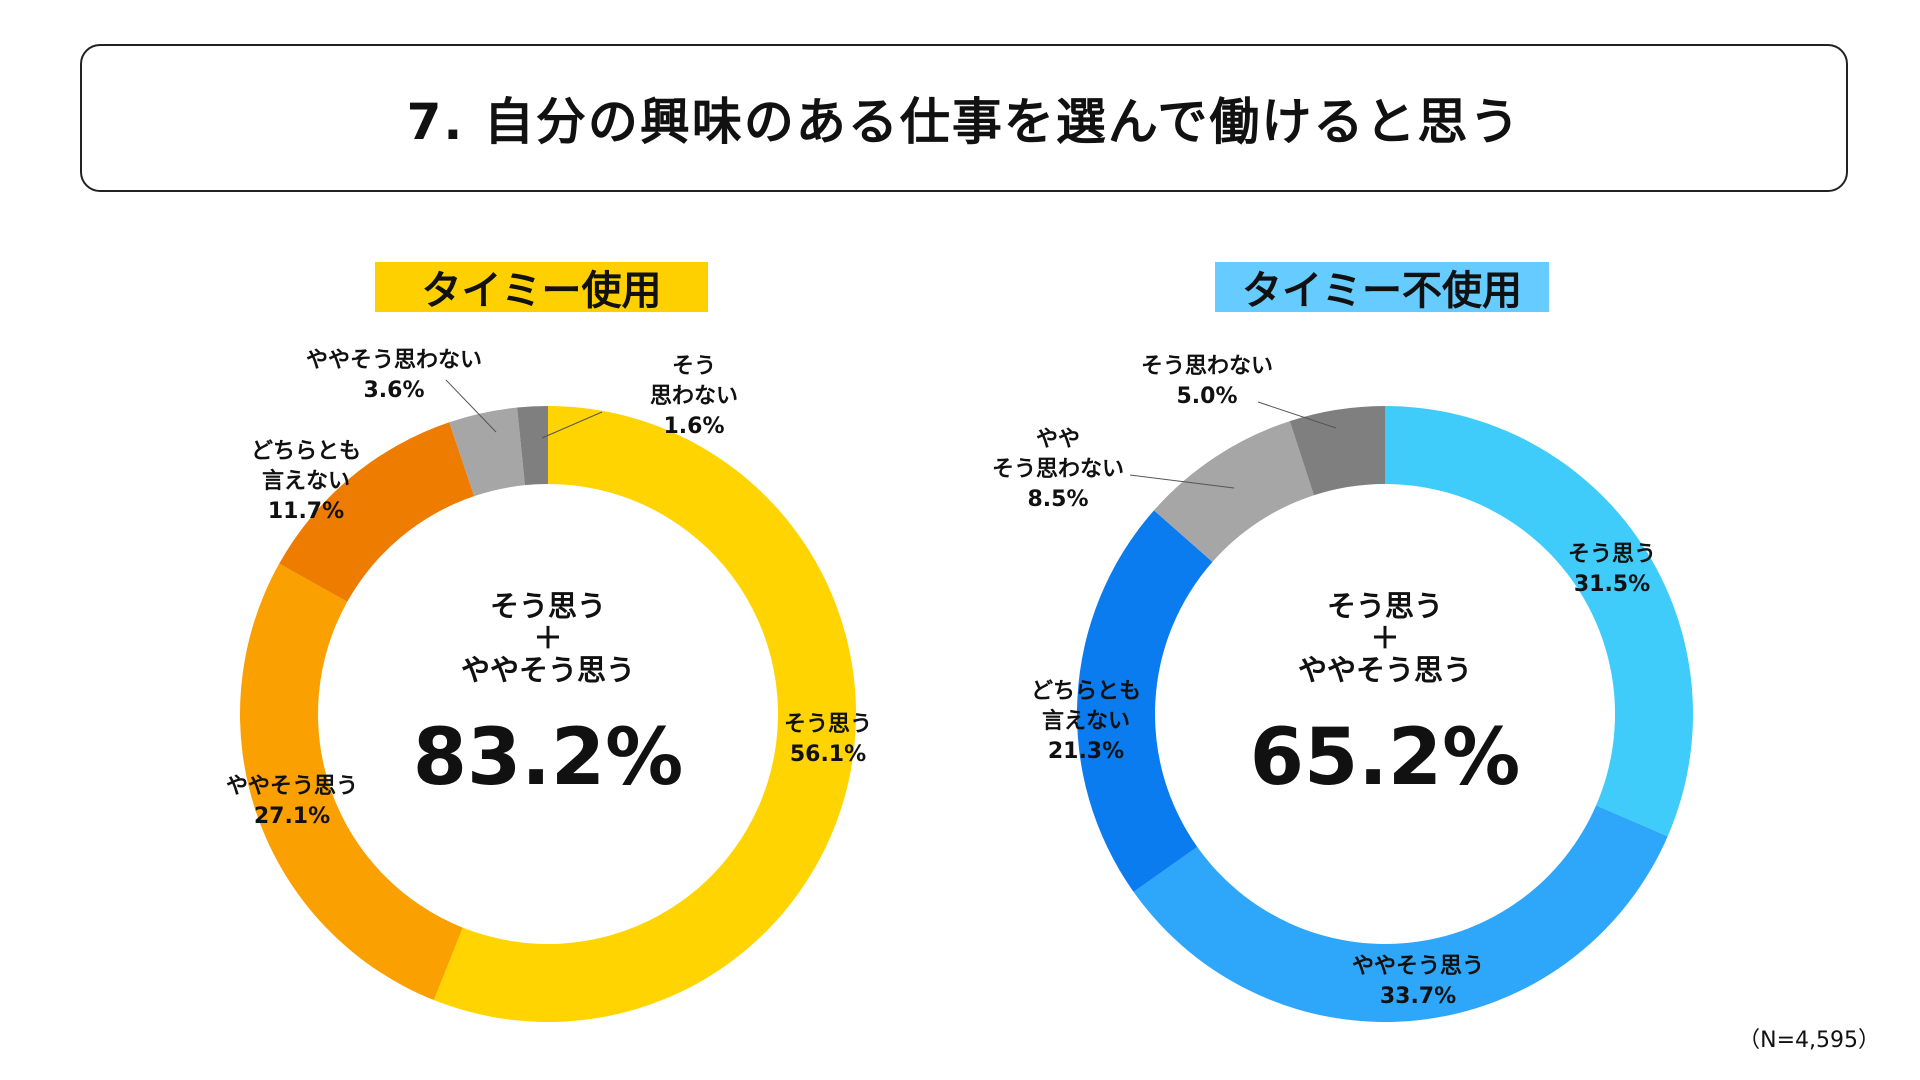 The image size is (1920, 1080). Describe the element at coordinates (1809, 1040) in the screenshot. I see `sample-size-note: （N=4,595）` at that location.